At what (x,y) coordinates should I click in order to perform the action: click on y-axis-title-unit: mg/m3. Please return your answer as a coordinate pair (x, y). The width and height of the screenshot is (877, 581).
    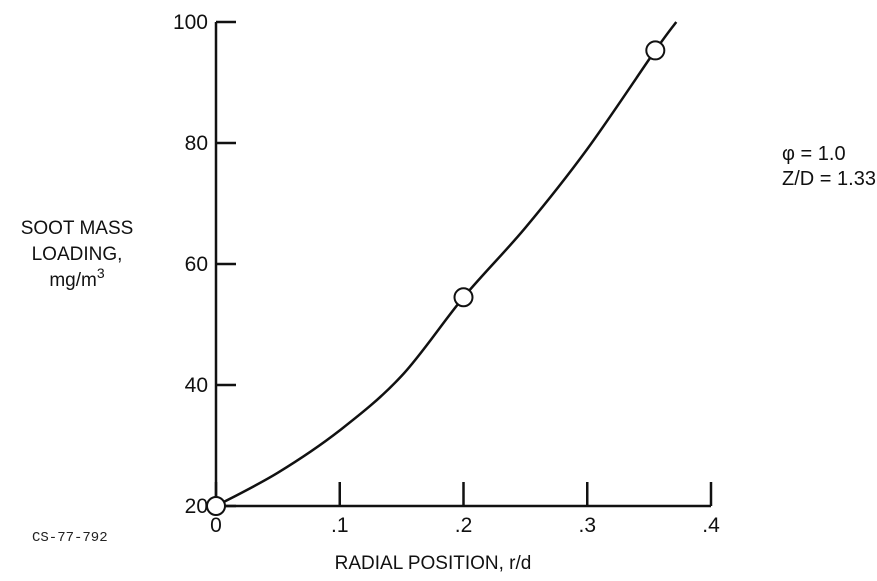
    Looking at the image, I should click on (77, 278).